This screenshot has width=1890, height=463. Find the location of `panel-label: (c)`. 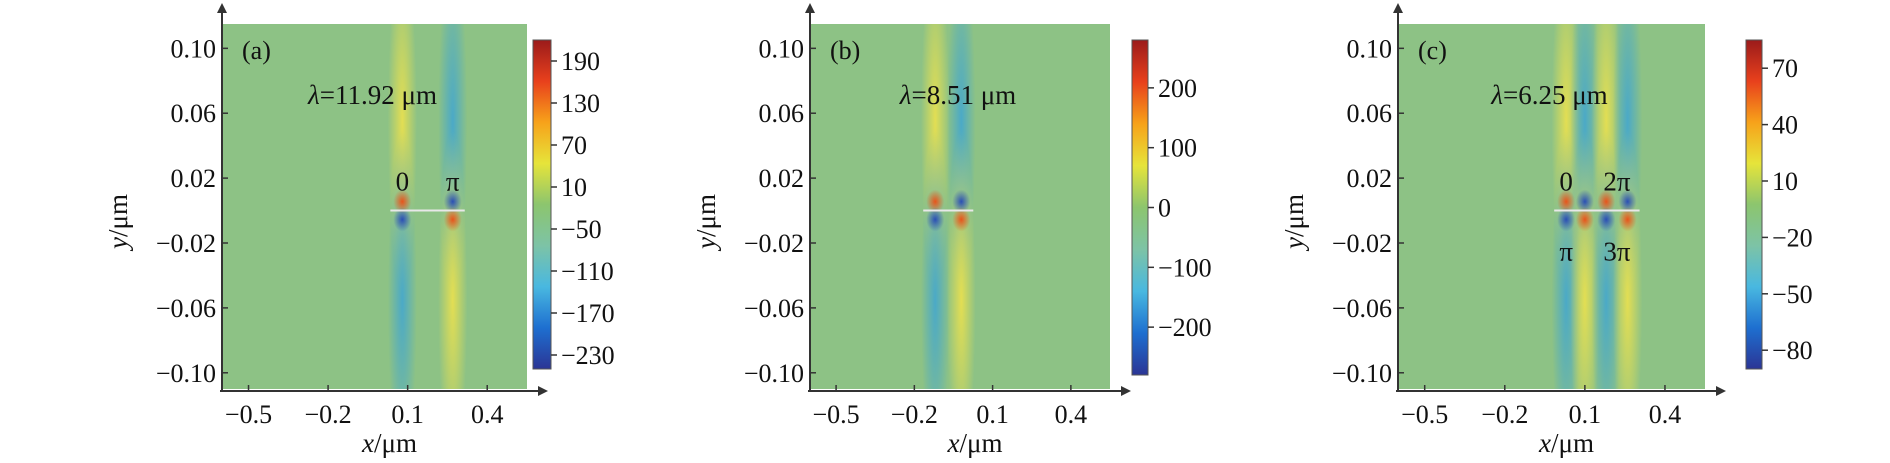

panel-label: (c) is located at coordinates (1432, 50).